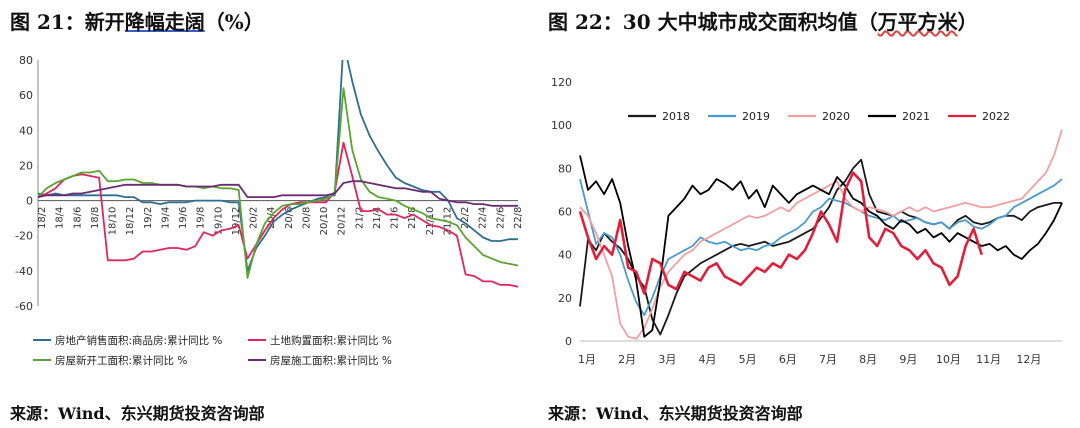 The height and width of the screenshot is (428, 1080). What do you see at coordinates (271, 218) in the screenshot?
I see `left-x-tick-label: 20/4` at bounding box center [271, 218].